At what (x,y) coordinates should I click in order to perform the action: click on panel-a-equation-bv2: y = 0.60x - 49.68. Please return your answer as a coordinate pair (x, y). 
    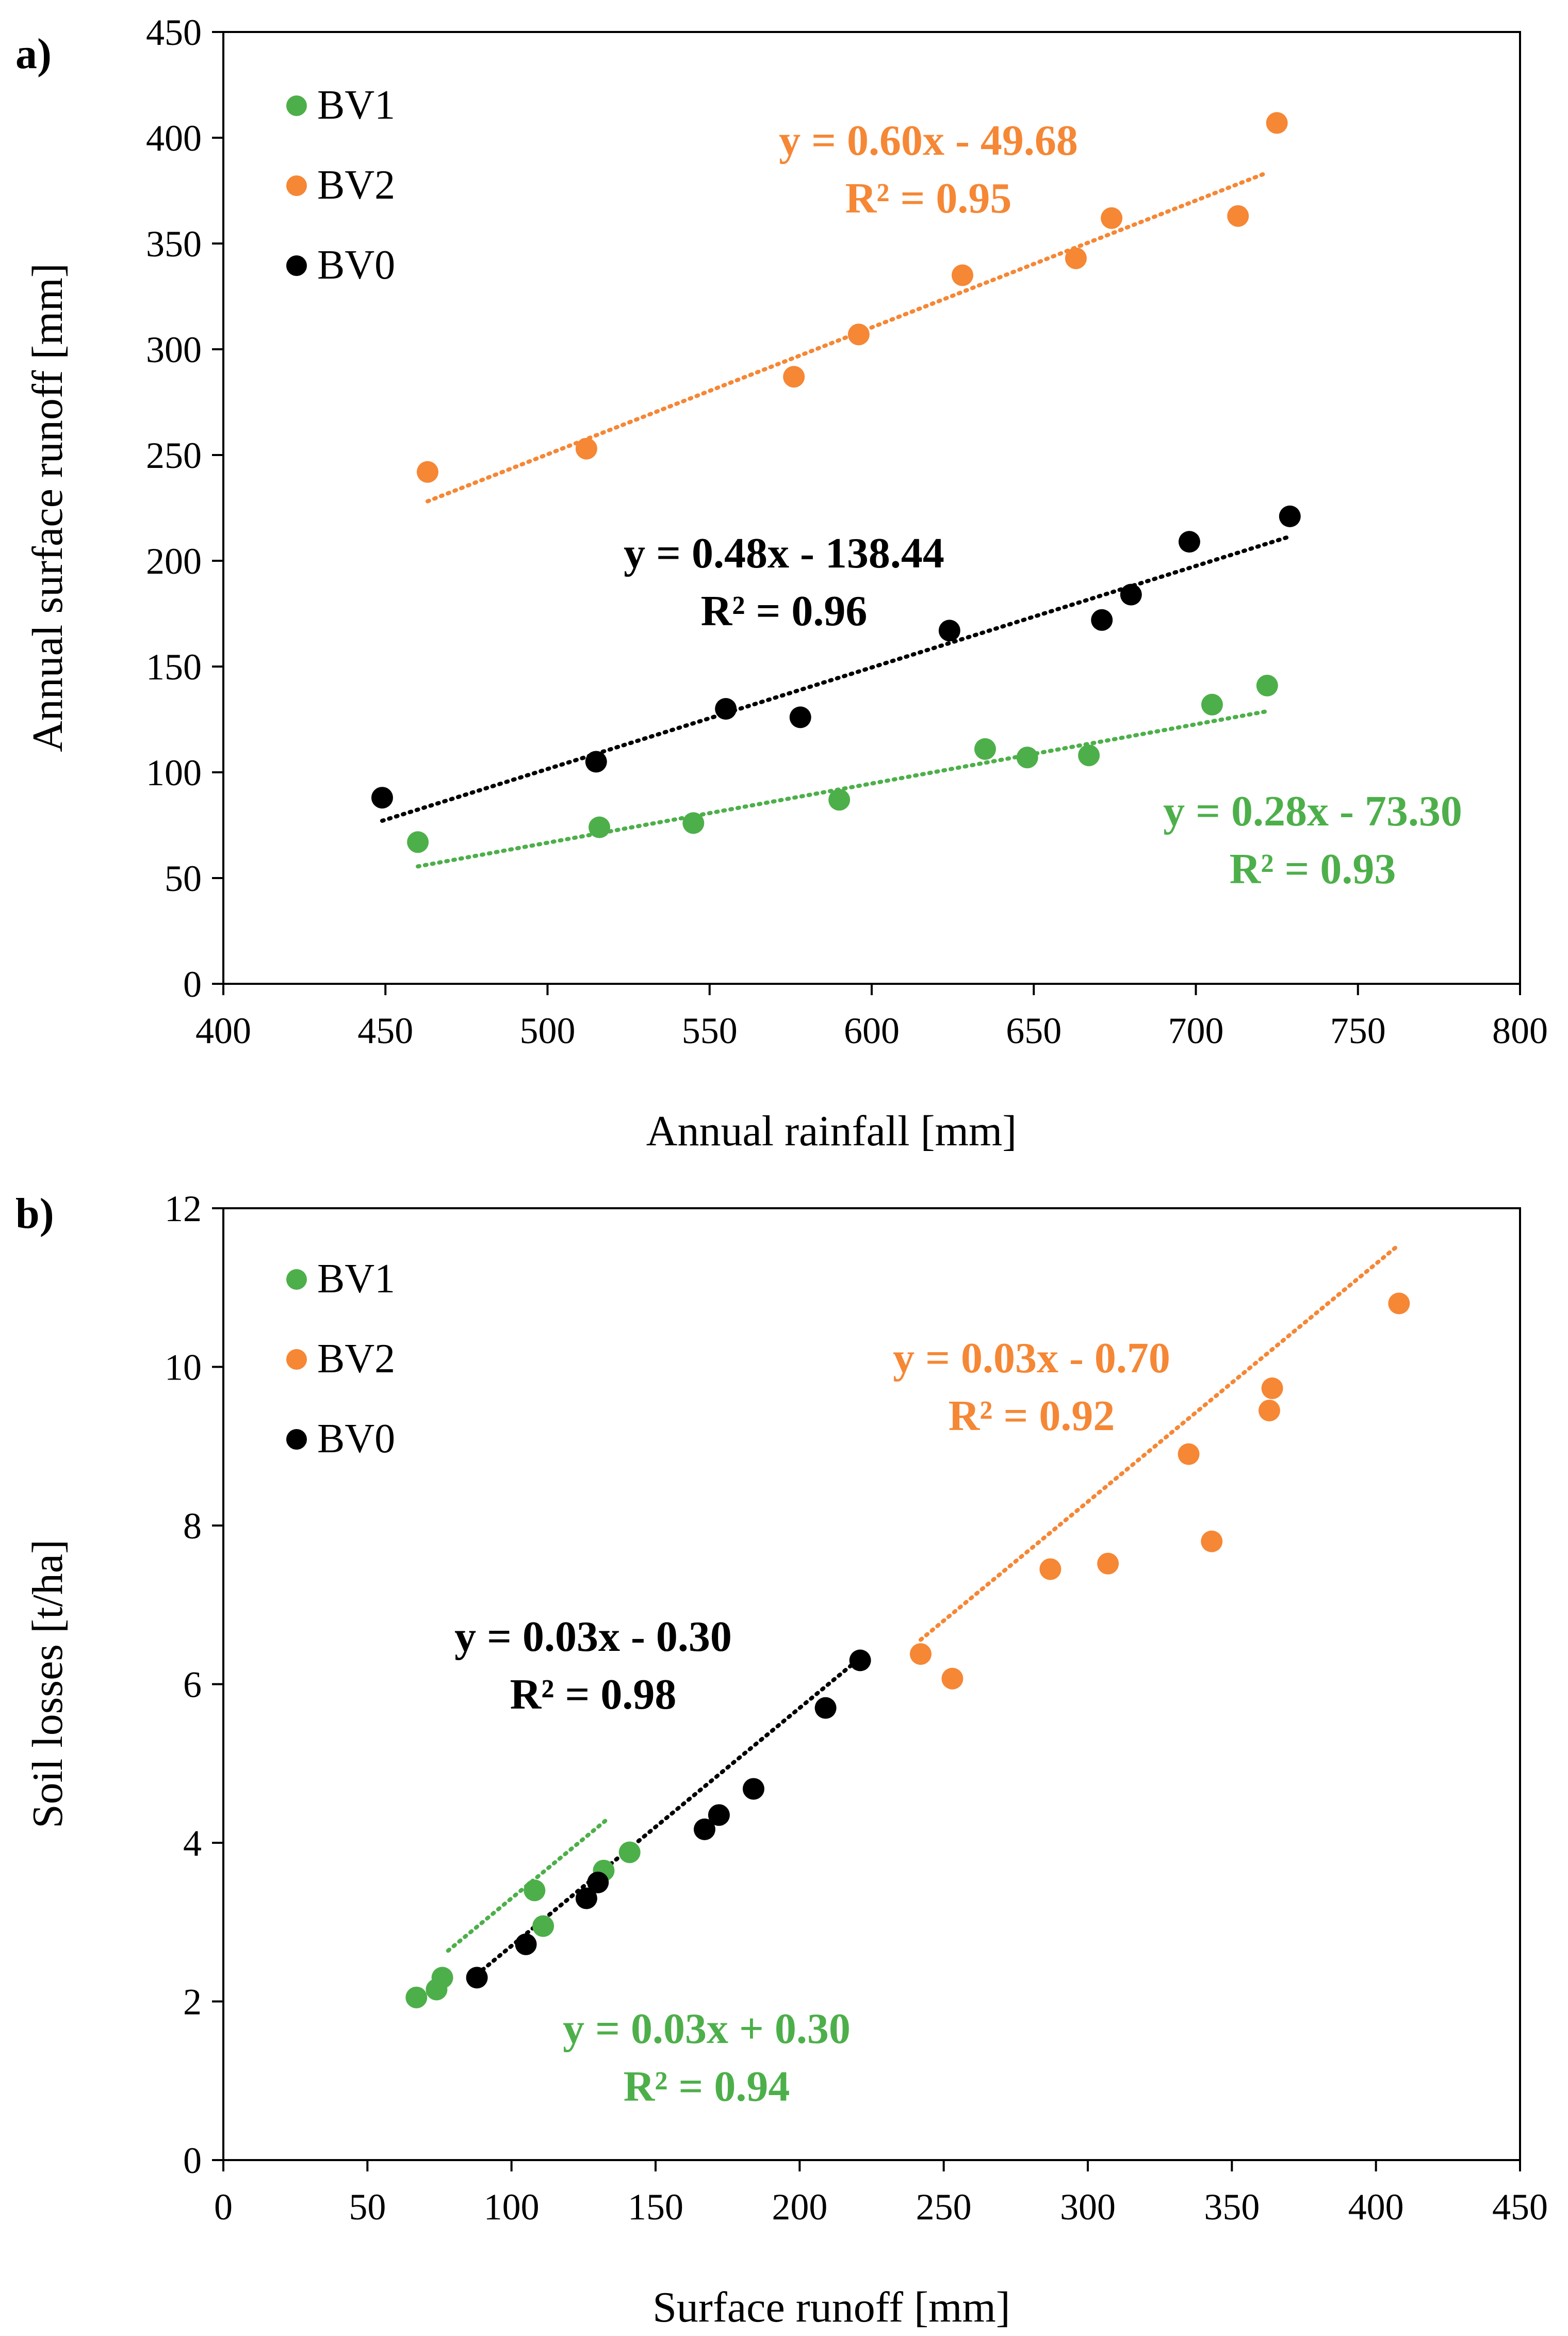
    Looking at the image, I should click on (928, 141).